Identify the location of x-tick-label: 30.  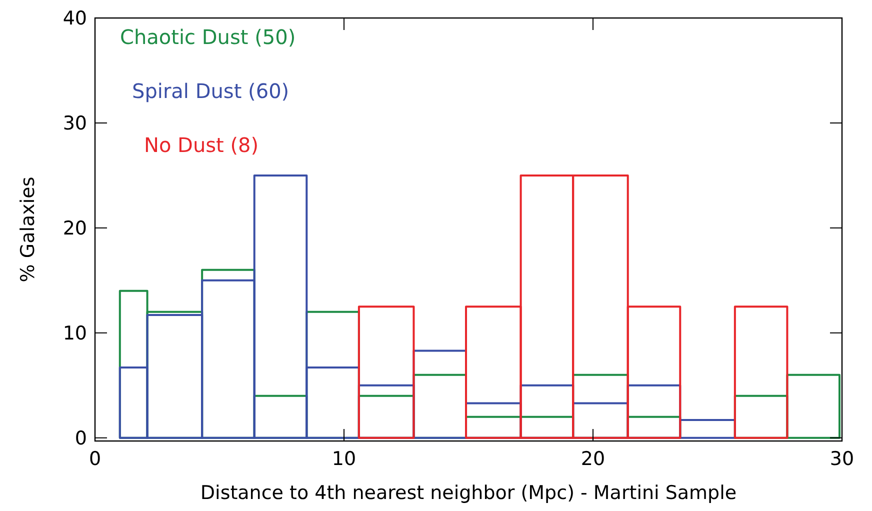
(842, 459).